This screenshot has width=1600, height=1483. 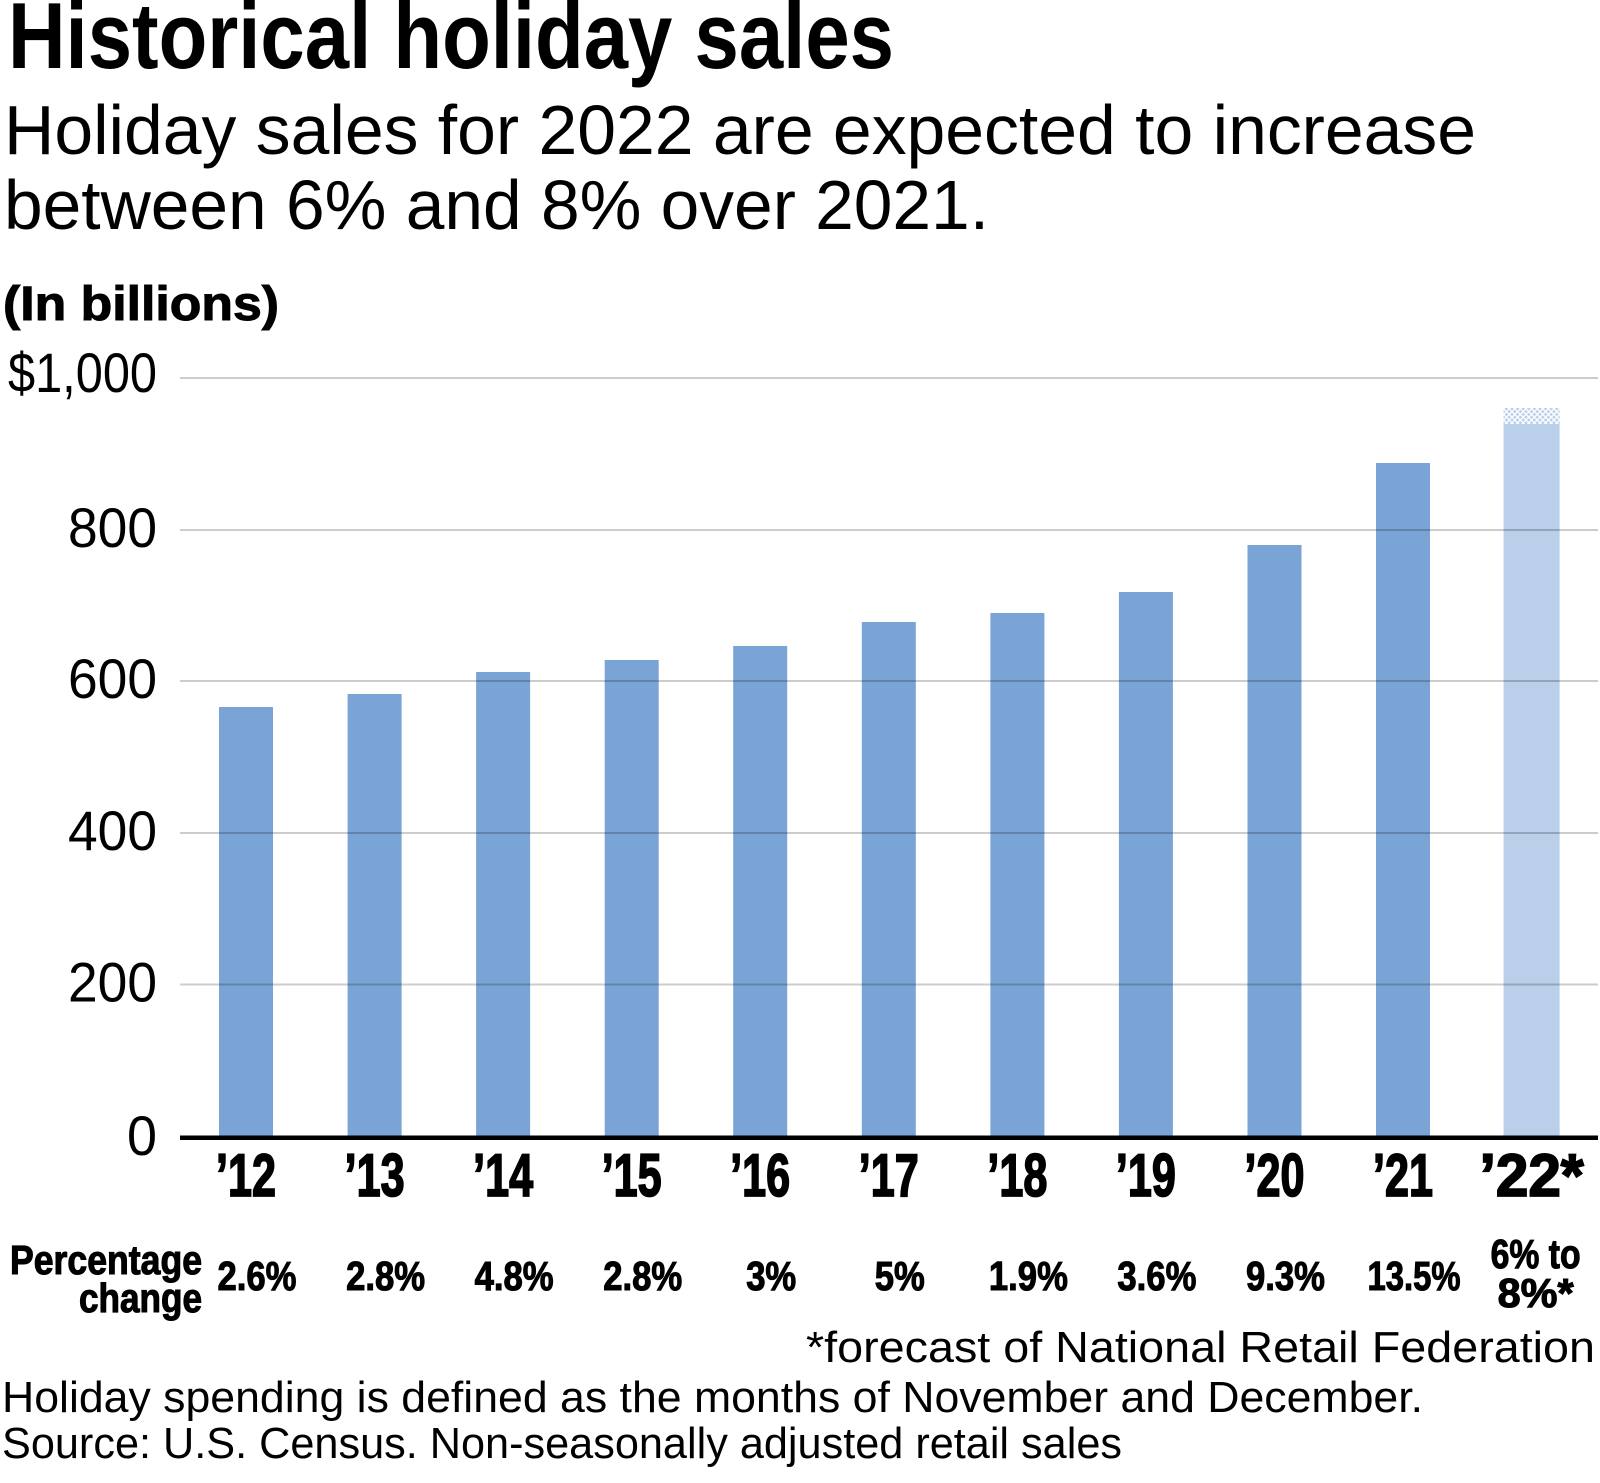 What do you see at coordinates (1017, 1175) in the screenshot?
I see `svg-text: ’18` at bounding box center [1017, 1175].